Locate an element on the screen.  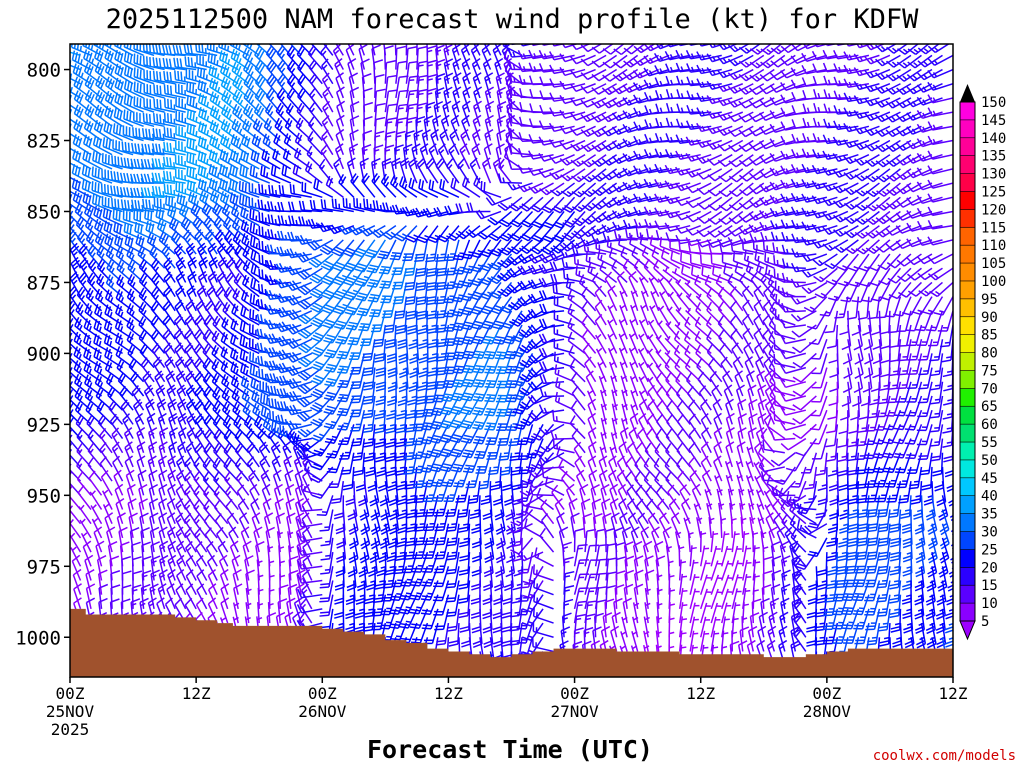
colorbar-label: 140 is located at coordinates (993, 139).